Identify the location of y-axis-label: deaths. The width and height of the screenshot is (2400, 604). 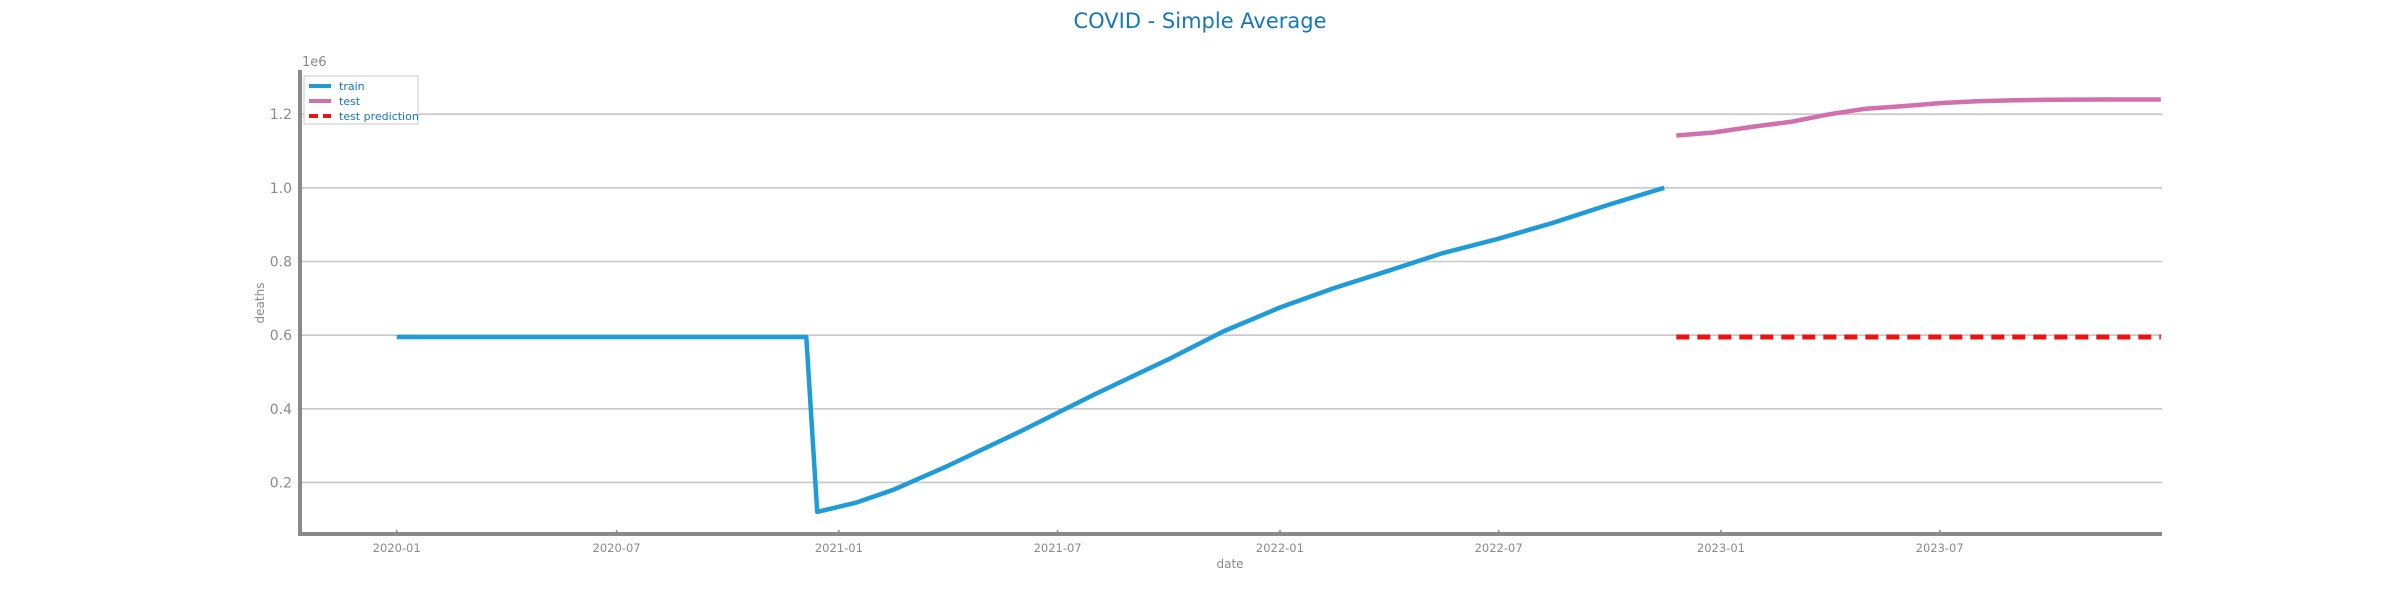
(260, 303).